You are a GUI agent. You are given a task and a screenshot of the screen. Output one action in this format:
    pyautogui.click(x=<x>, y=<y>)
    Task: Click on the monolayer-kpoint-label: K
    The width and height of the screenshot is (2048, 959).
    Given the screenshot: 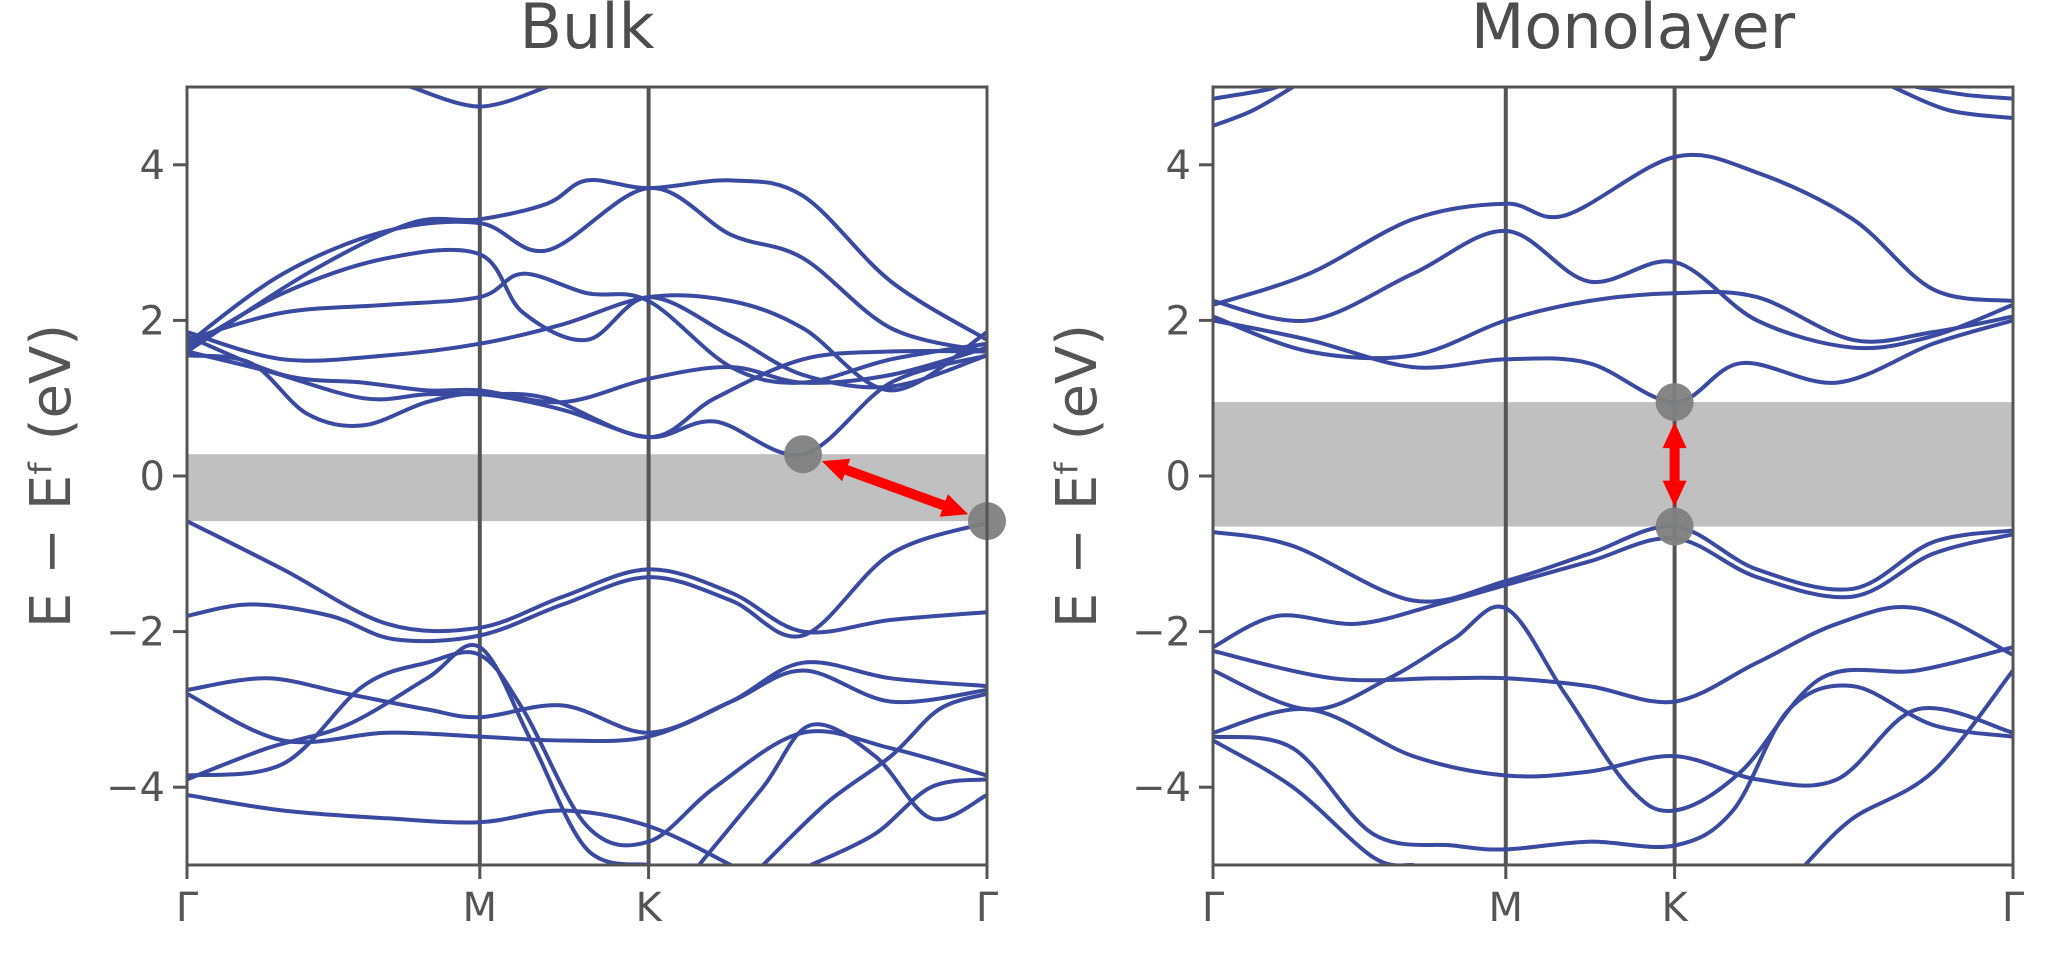 What is the action you would take?
    pyautogui.click(x=1675, y=908)
    